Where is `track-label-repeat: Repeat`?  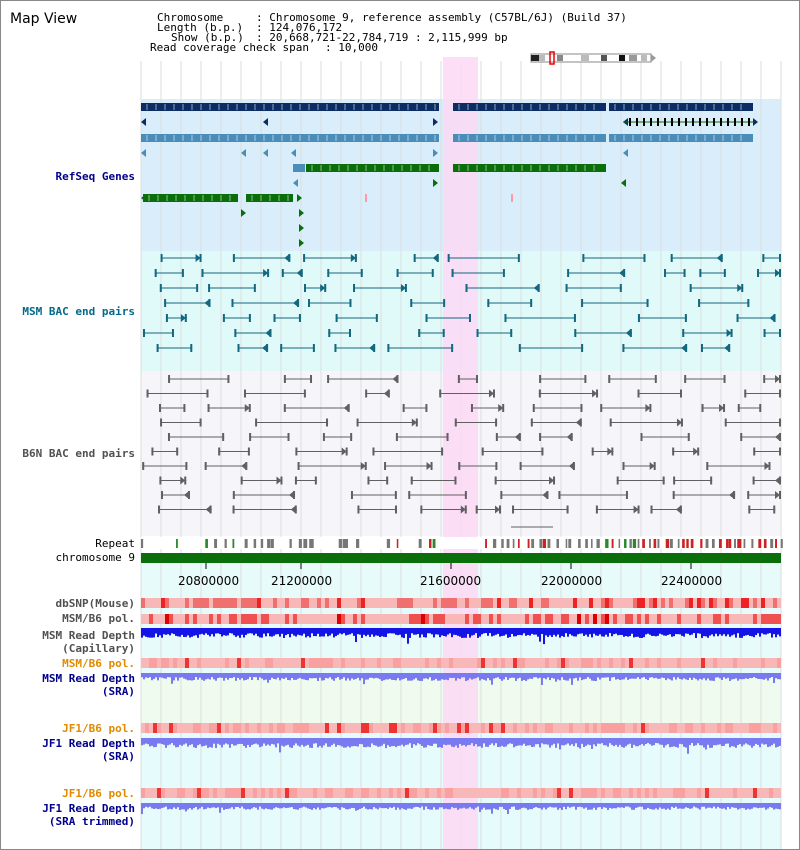 track-label-repeat: Repeat is located at coordinates (115, 543).